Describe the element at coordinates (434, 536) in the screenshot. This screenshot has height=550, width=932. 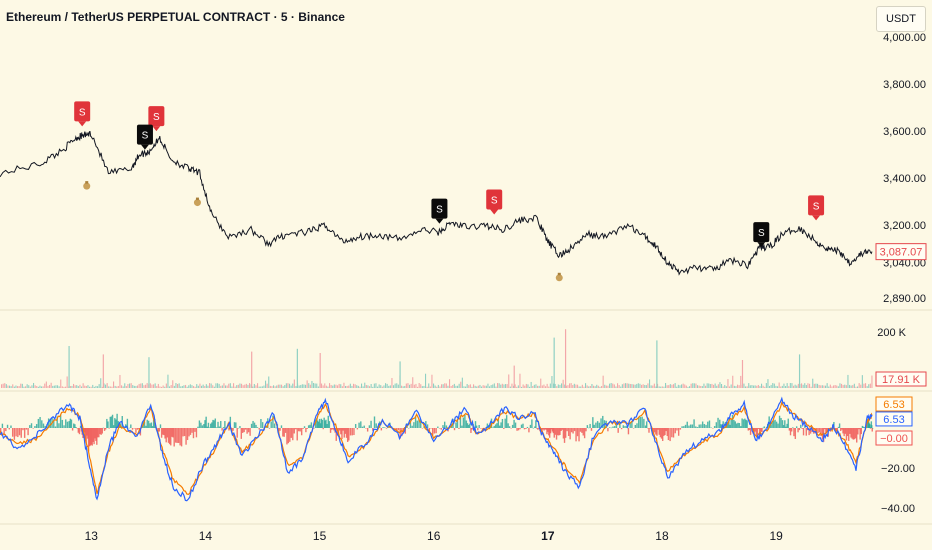
I see `time-axis-label: 16` at that location.